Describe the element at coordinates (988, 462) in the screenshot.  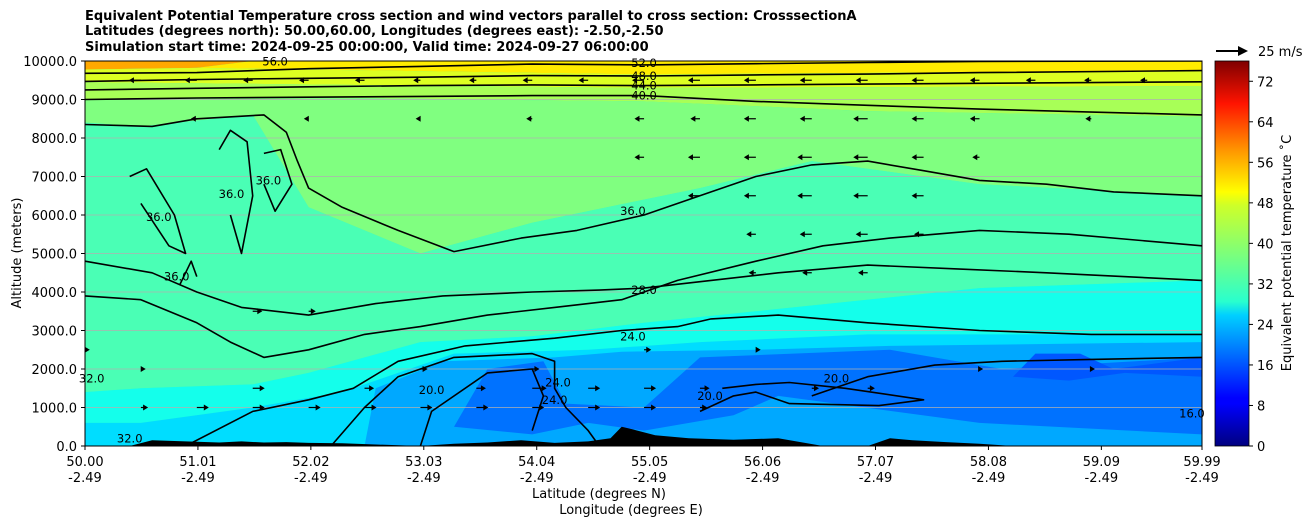
I see `x-tick-lat: 58.08` at that location.